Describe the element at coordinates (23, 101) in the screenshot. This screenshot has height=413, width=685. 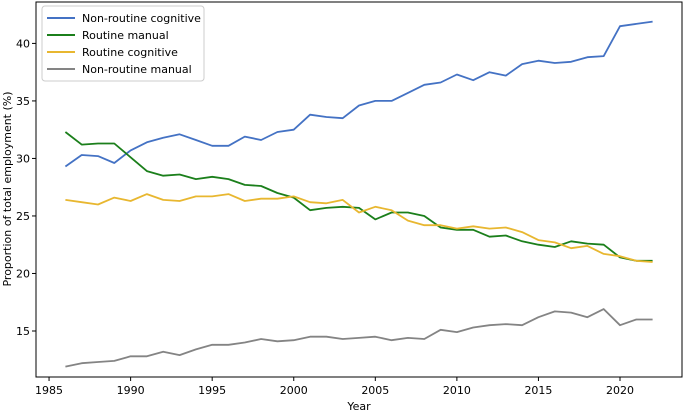
I see `y-tick-label-4: 35` at that location.